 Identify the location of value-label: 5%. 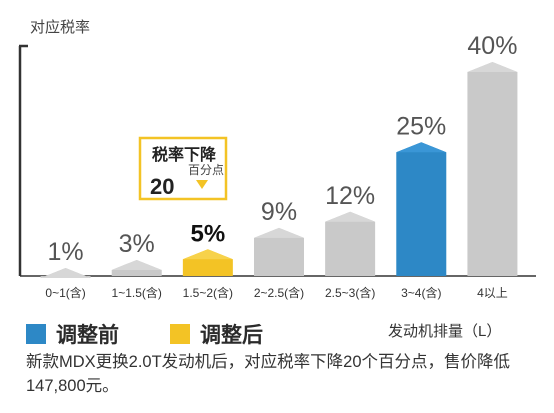
(208, 233).